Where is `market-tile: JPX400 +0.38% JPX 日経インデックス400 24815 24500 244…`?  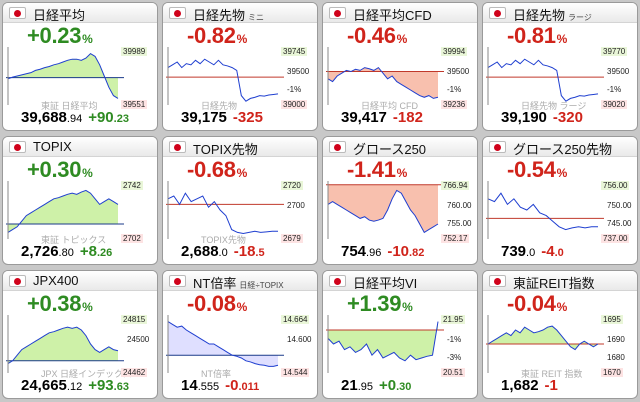 market-tile: JPX400 +0.38% JPX 日経インデックス400 24815 24500 244… is located at coordinates (80, 334).